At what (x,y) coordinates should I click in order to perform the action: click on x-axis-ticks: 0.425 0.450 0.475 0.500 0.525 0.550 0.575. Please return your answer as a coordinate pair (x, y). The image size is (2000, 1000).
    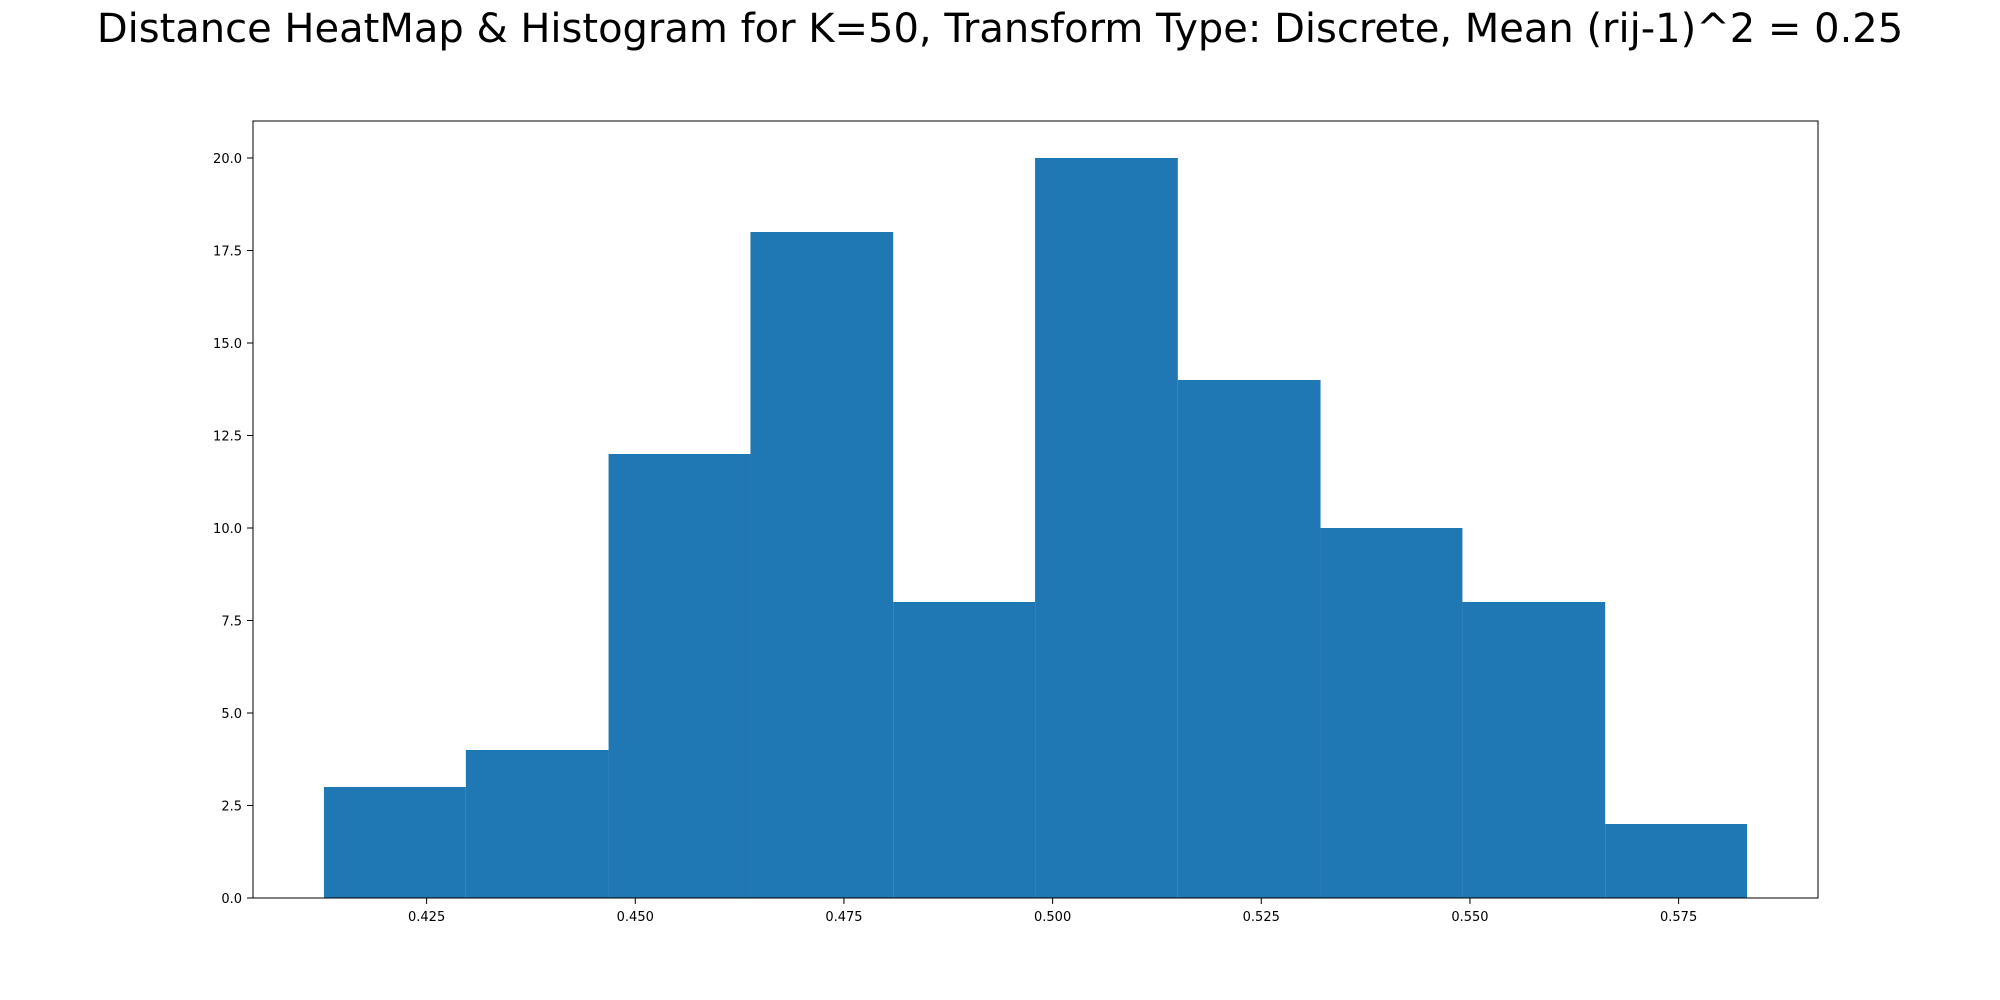
    Looking at the image, I should click on (1052, 911).